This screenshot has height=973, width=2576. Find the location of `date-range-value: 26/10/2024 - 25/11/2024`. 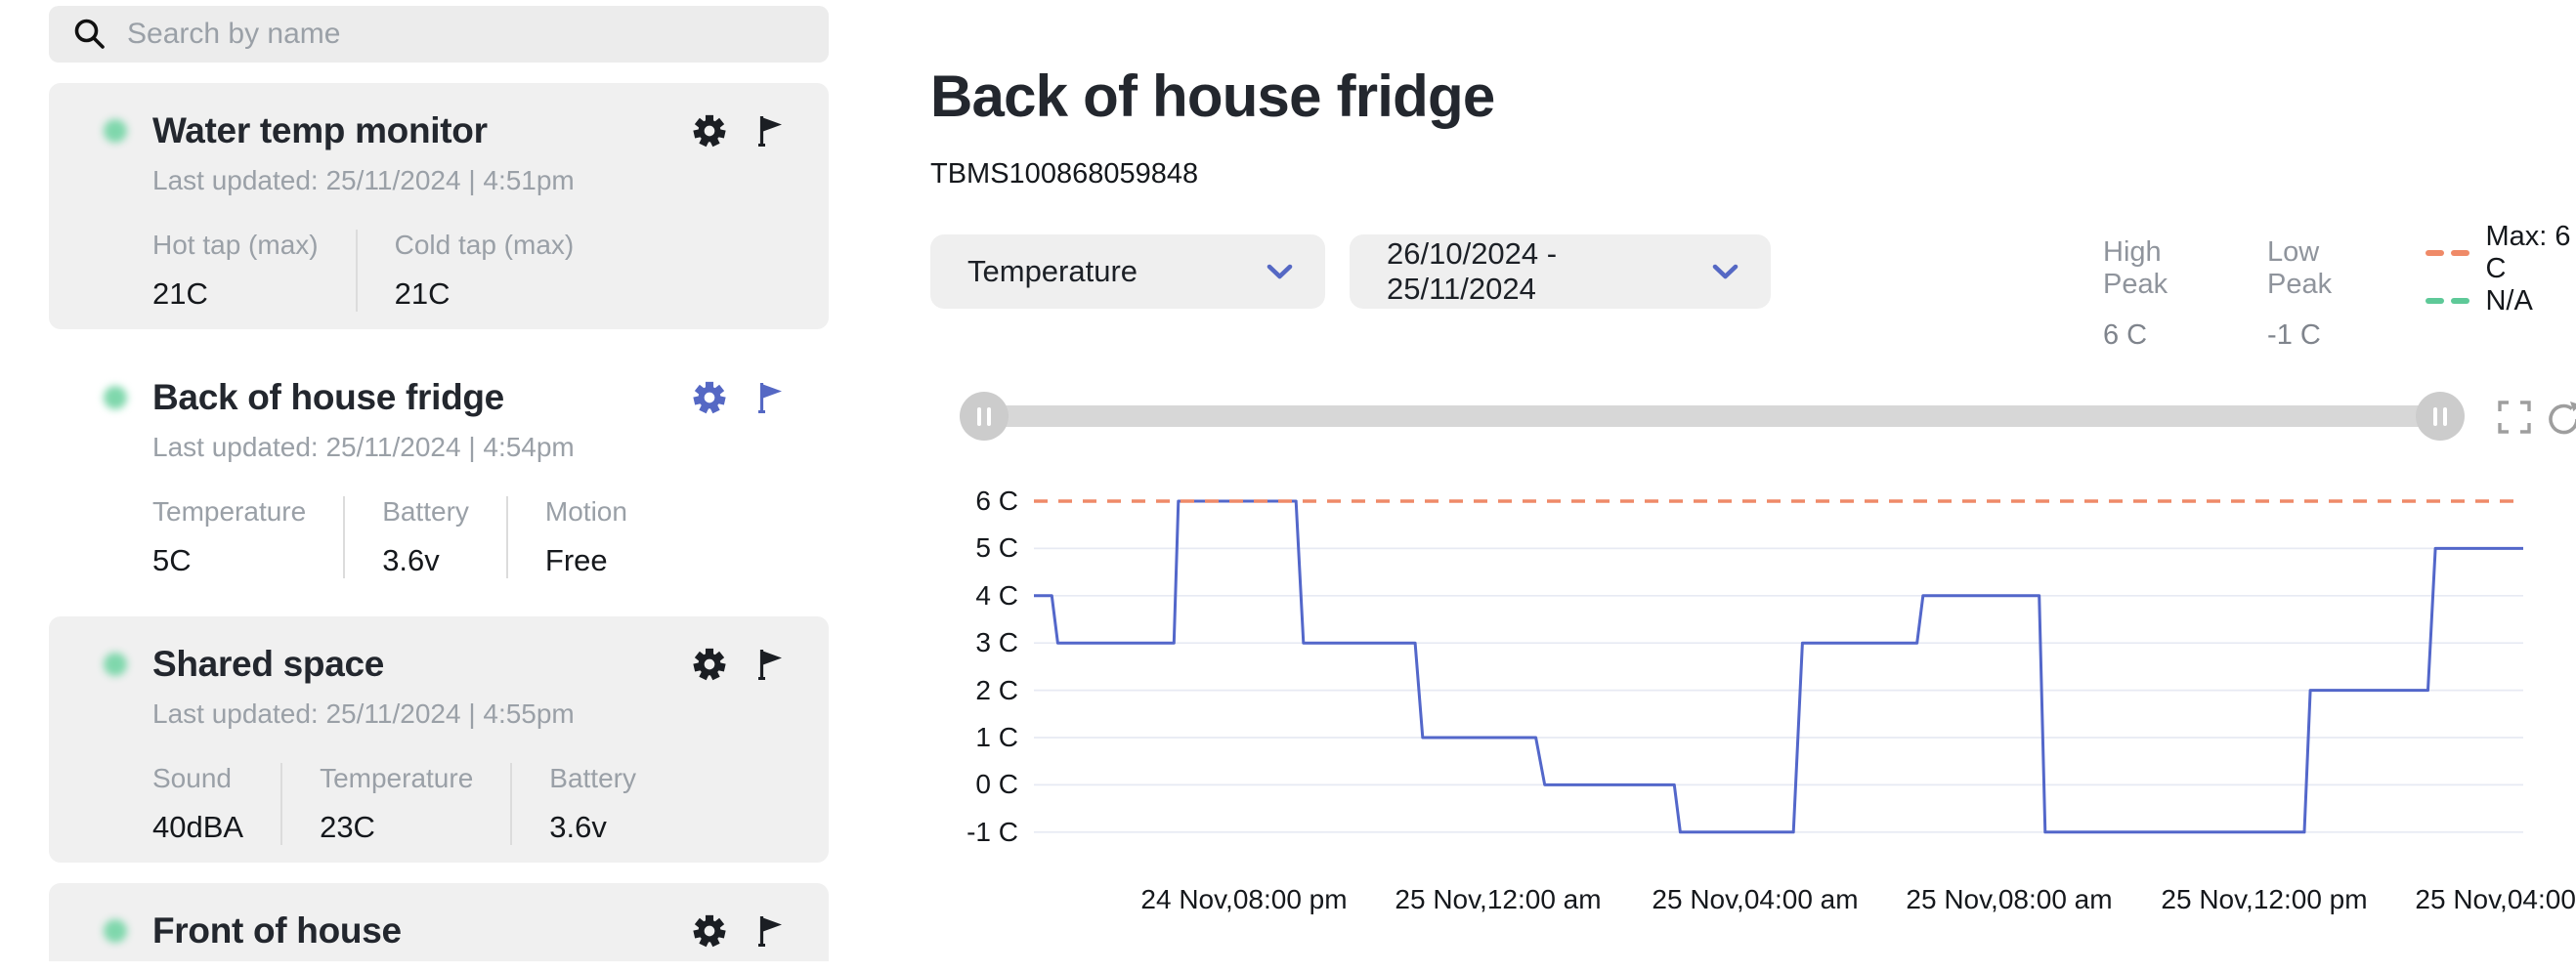

date-range-value: 26/10/2024 - 25/11/2024 is located at coordinates (1473, 271).